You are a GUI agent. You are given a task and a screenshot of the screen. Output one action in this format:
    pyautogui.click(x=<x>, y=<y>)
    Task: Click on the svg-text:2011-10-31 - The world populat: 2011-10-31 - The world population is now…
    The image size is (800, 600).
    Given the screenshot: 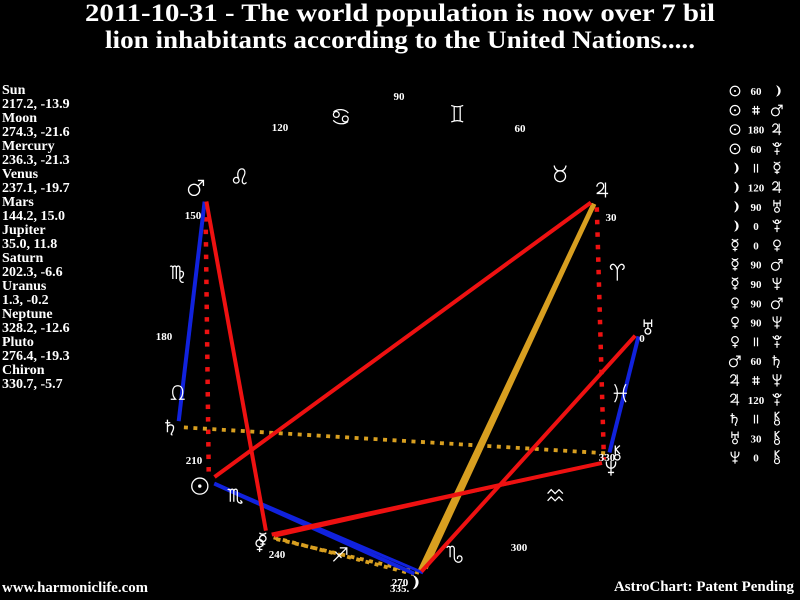 What is the action you would take?
    pyautogui.click(x=400, y=13)
    